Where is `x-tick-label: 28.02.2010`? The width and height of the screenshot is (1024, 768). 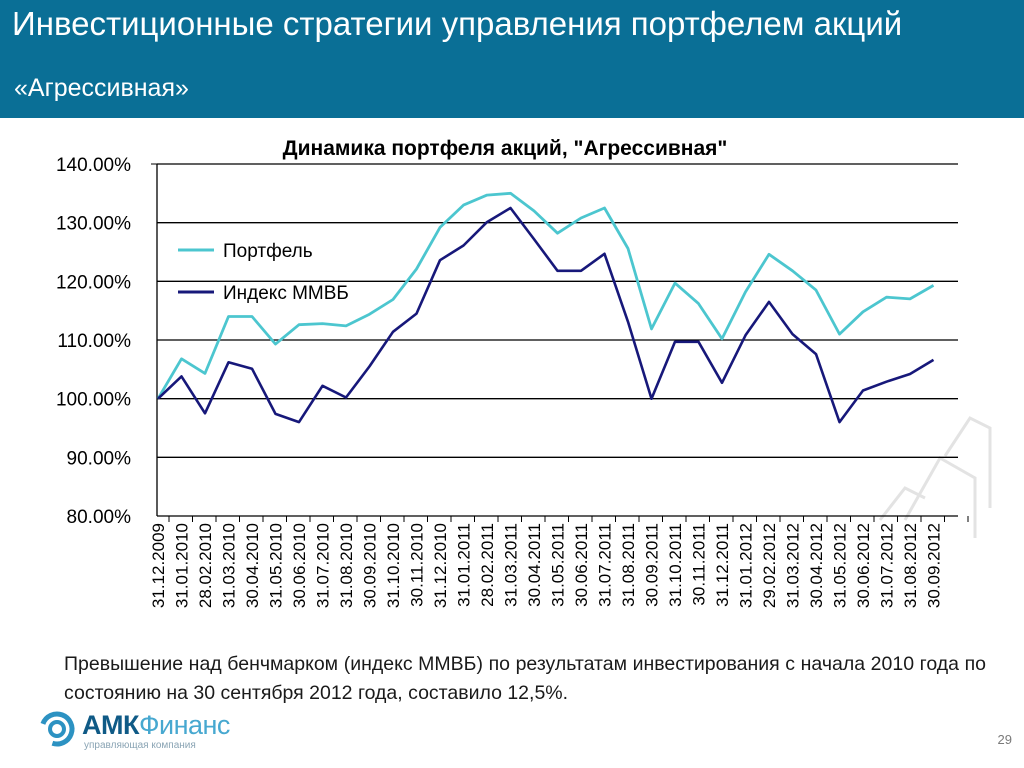
x-tick-label: 28.02.2010 is located at coordinates (205, 565).